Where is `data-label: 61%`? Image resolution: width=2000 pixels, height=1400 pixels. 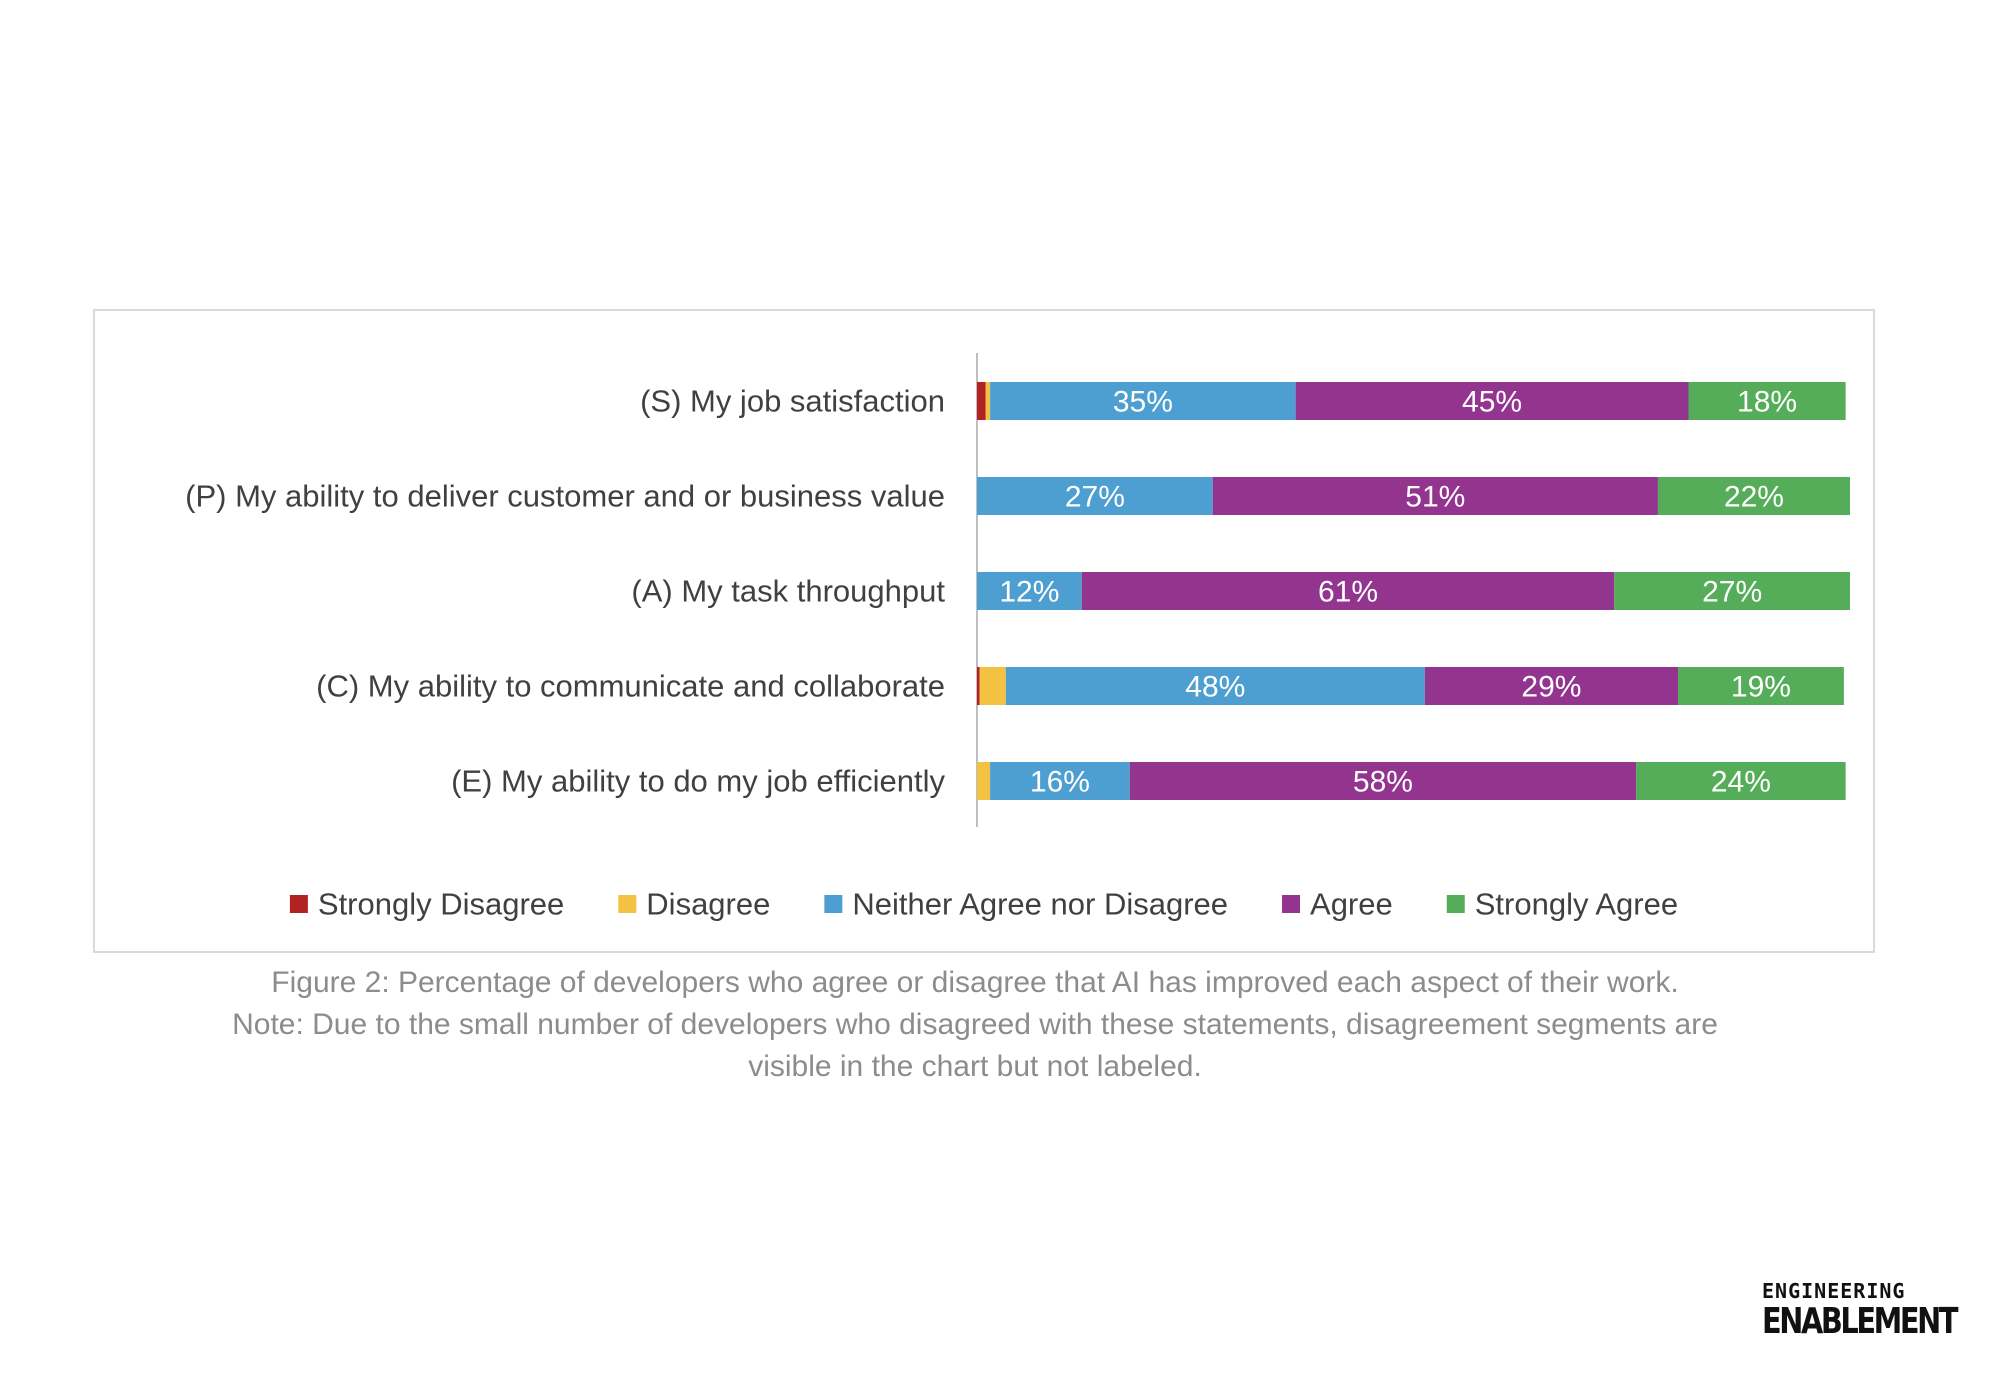
data-label: 61% is located at coordinates (1348, 592).